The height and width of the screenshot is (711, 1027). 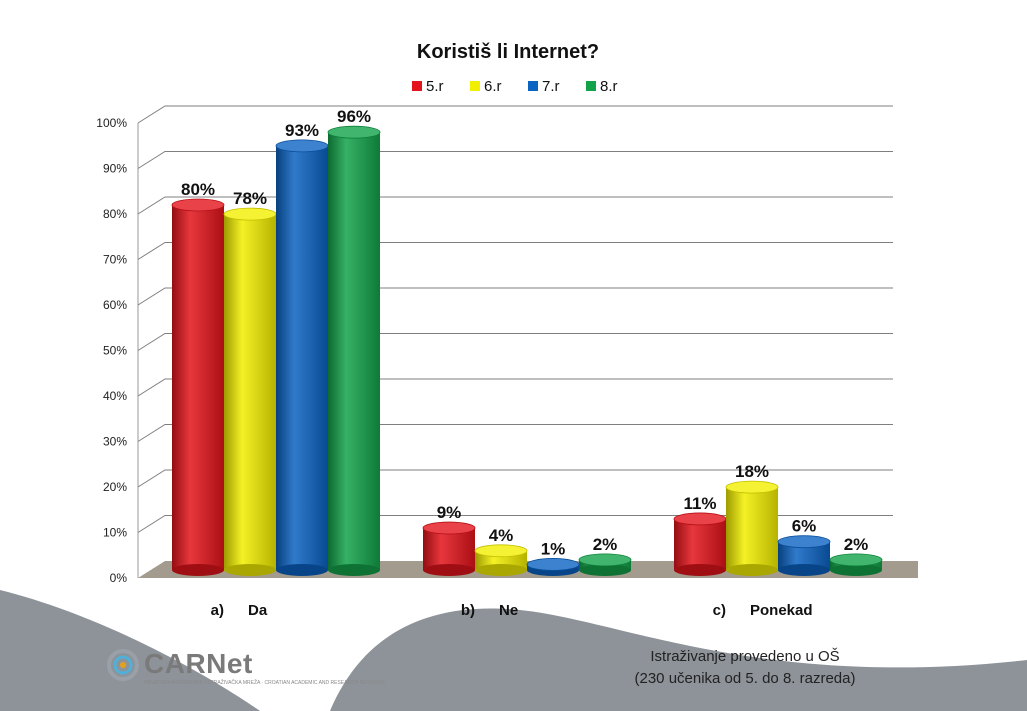 I want to click on bar-7.r-Ponekad, so click(x=804, y=555).